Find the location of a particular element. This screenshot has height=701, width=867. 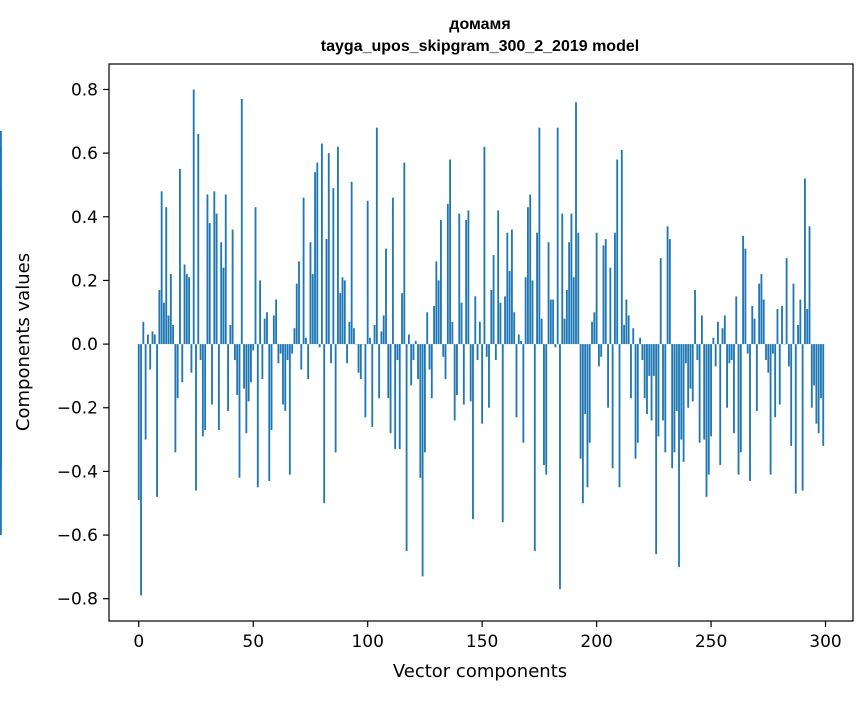

x-tick-label: 0 is located at coordinates (138, 642).